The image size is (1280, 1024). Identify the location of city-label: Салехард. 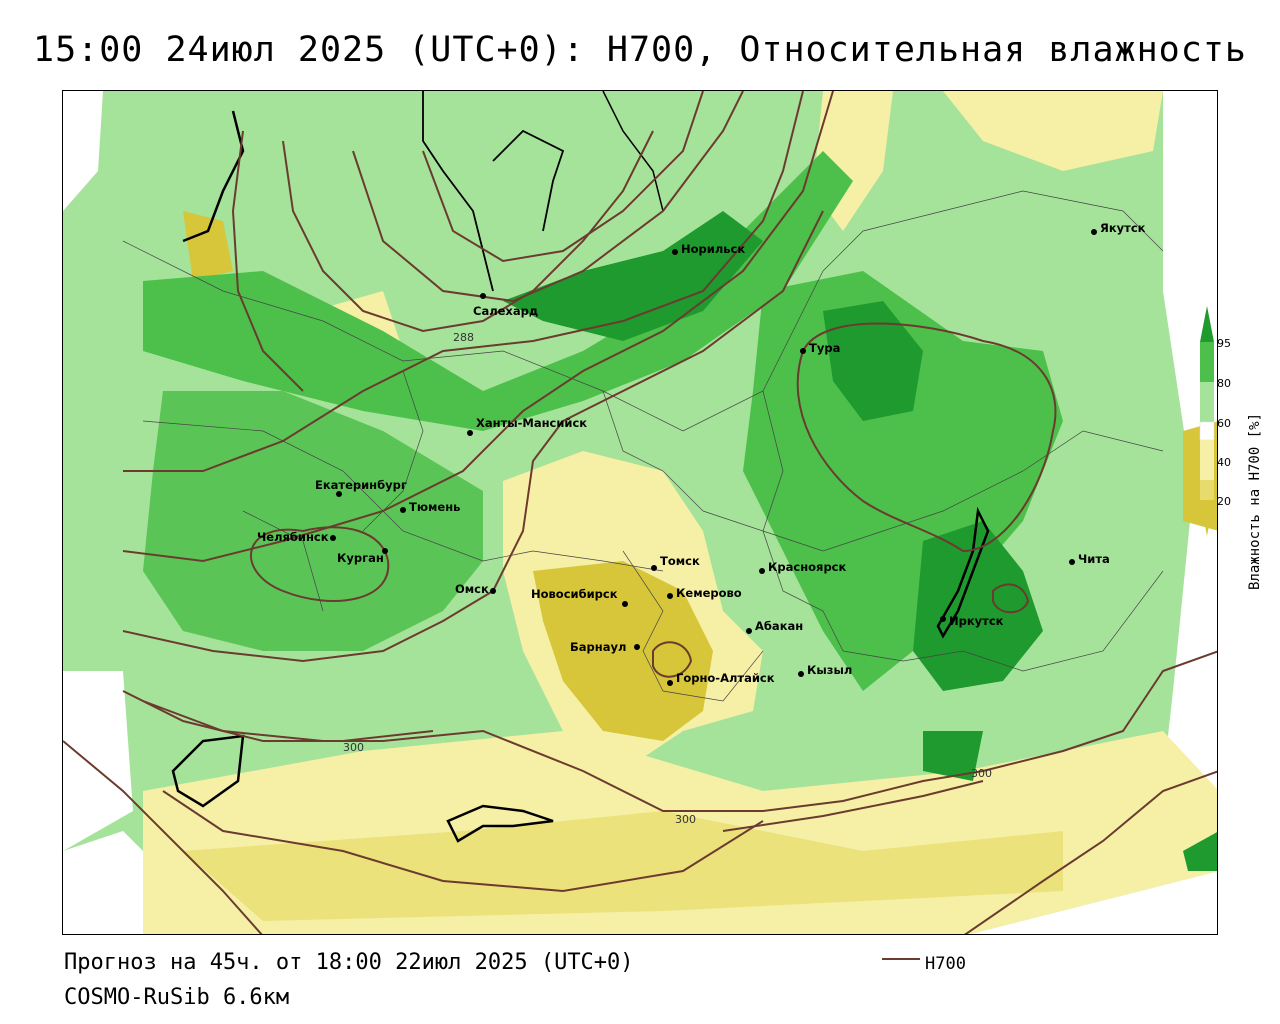
(505, 311).